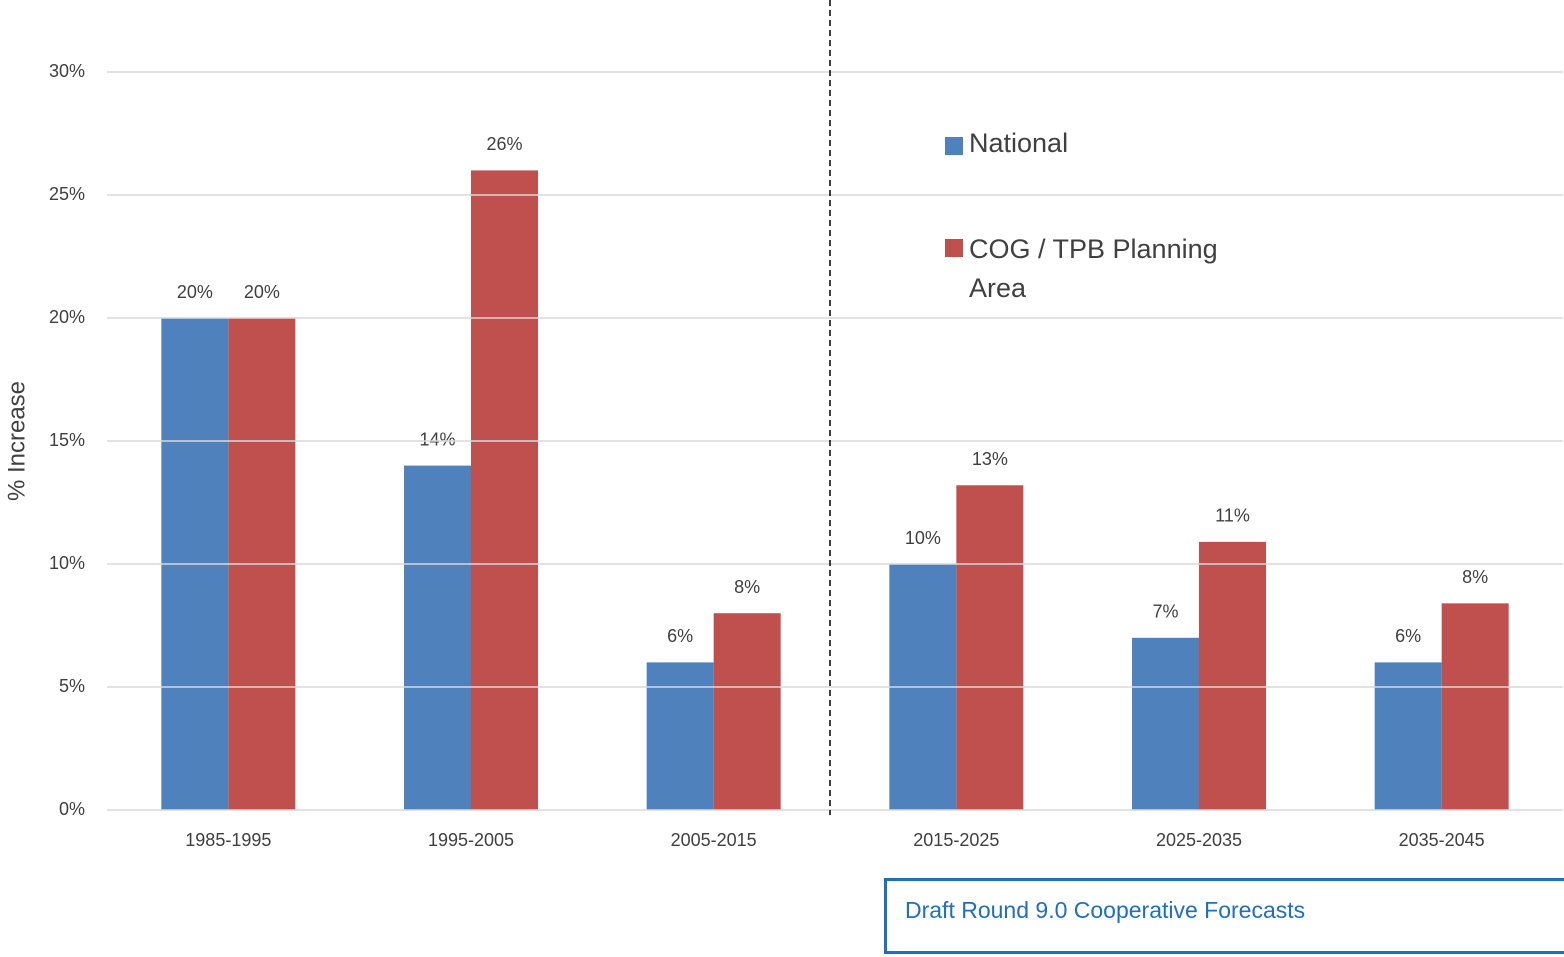 This screenshot has width=1564, height=957. Describe the element at coordinates (16, 441) in the screenshot. I see `y-axis-label: % Increase` at that location.